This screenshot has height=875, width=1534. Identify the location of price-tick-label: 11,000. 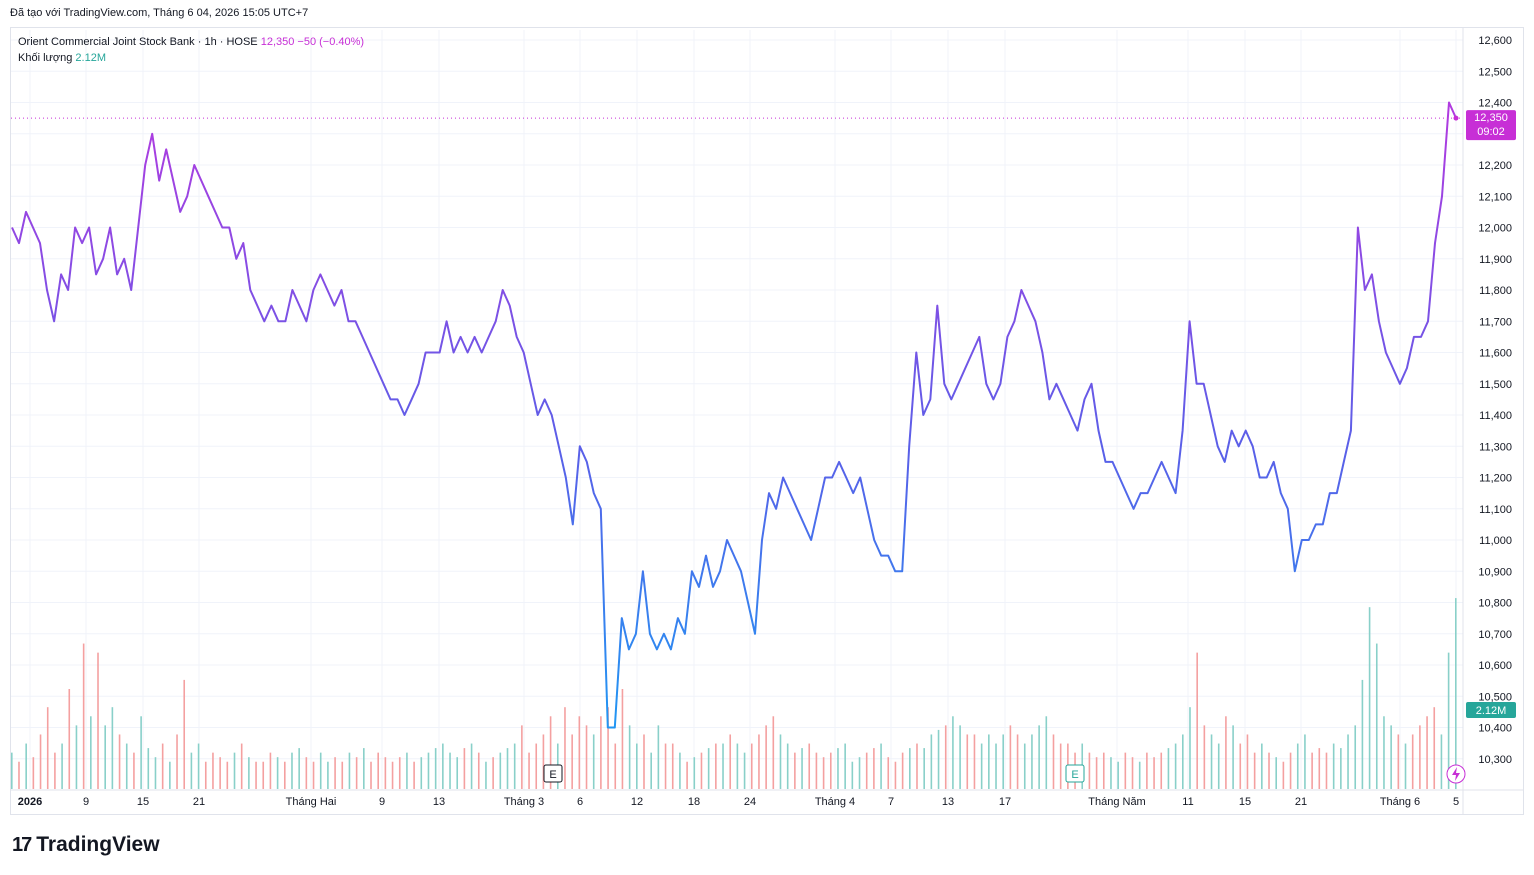
(1495, 541).